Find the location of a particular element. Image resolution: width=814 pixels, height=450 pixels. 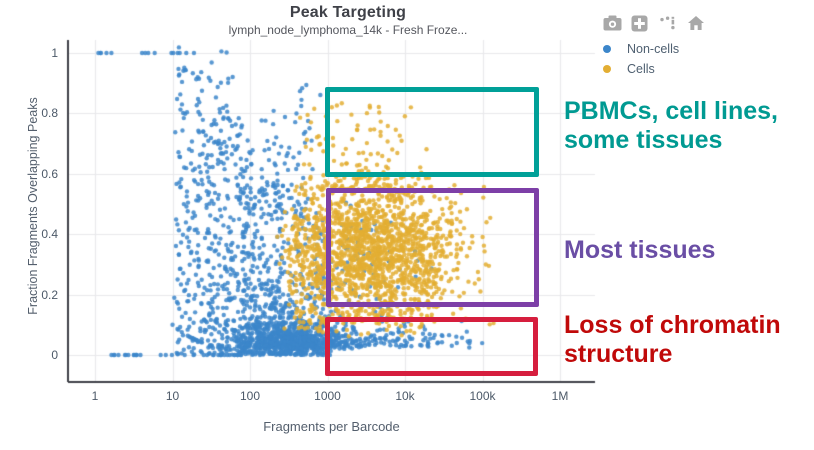

annotation-label-most-tissues: Most tissues is located at coordinates (639, 250).